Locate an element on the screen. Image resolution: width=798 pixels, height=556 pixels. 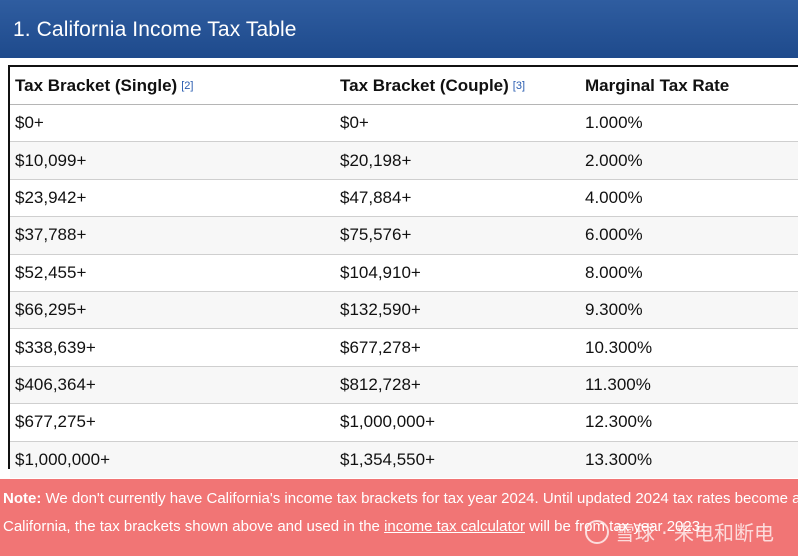
table-row: $677,275+ $1,000,000+ 12.300% is located at coordinates (404, 422).